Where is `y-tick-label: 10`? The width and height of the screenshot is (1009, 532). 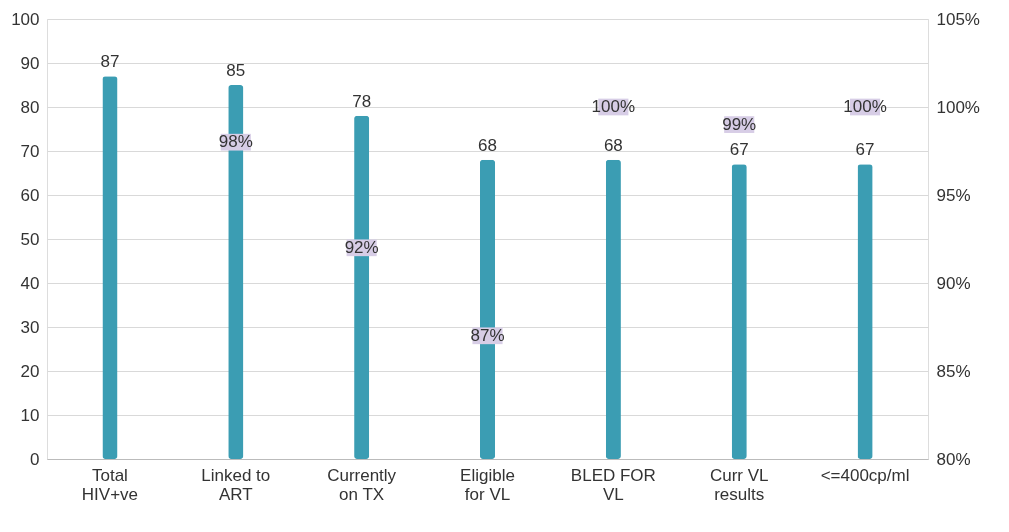
y-tick-label: 10 is located at coordinates (30, 415).